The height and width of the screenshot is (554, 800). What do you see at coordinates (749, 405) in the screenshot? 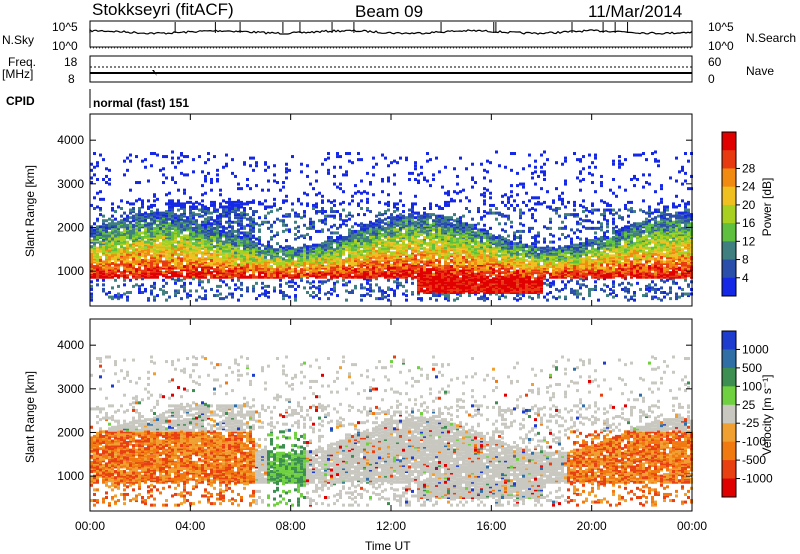
I see `colorbar-tick-label: 25` at bounding box center [749, 405].